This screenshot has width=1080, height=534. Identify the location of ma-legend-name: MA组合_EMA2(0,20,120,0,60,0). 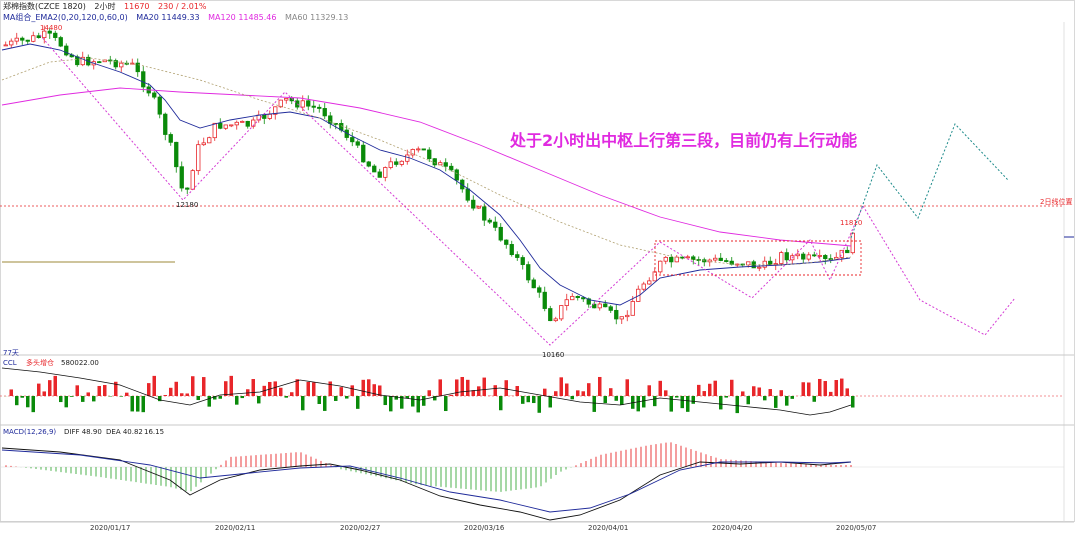
(65, 17).